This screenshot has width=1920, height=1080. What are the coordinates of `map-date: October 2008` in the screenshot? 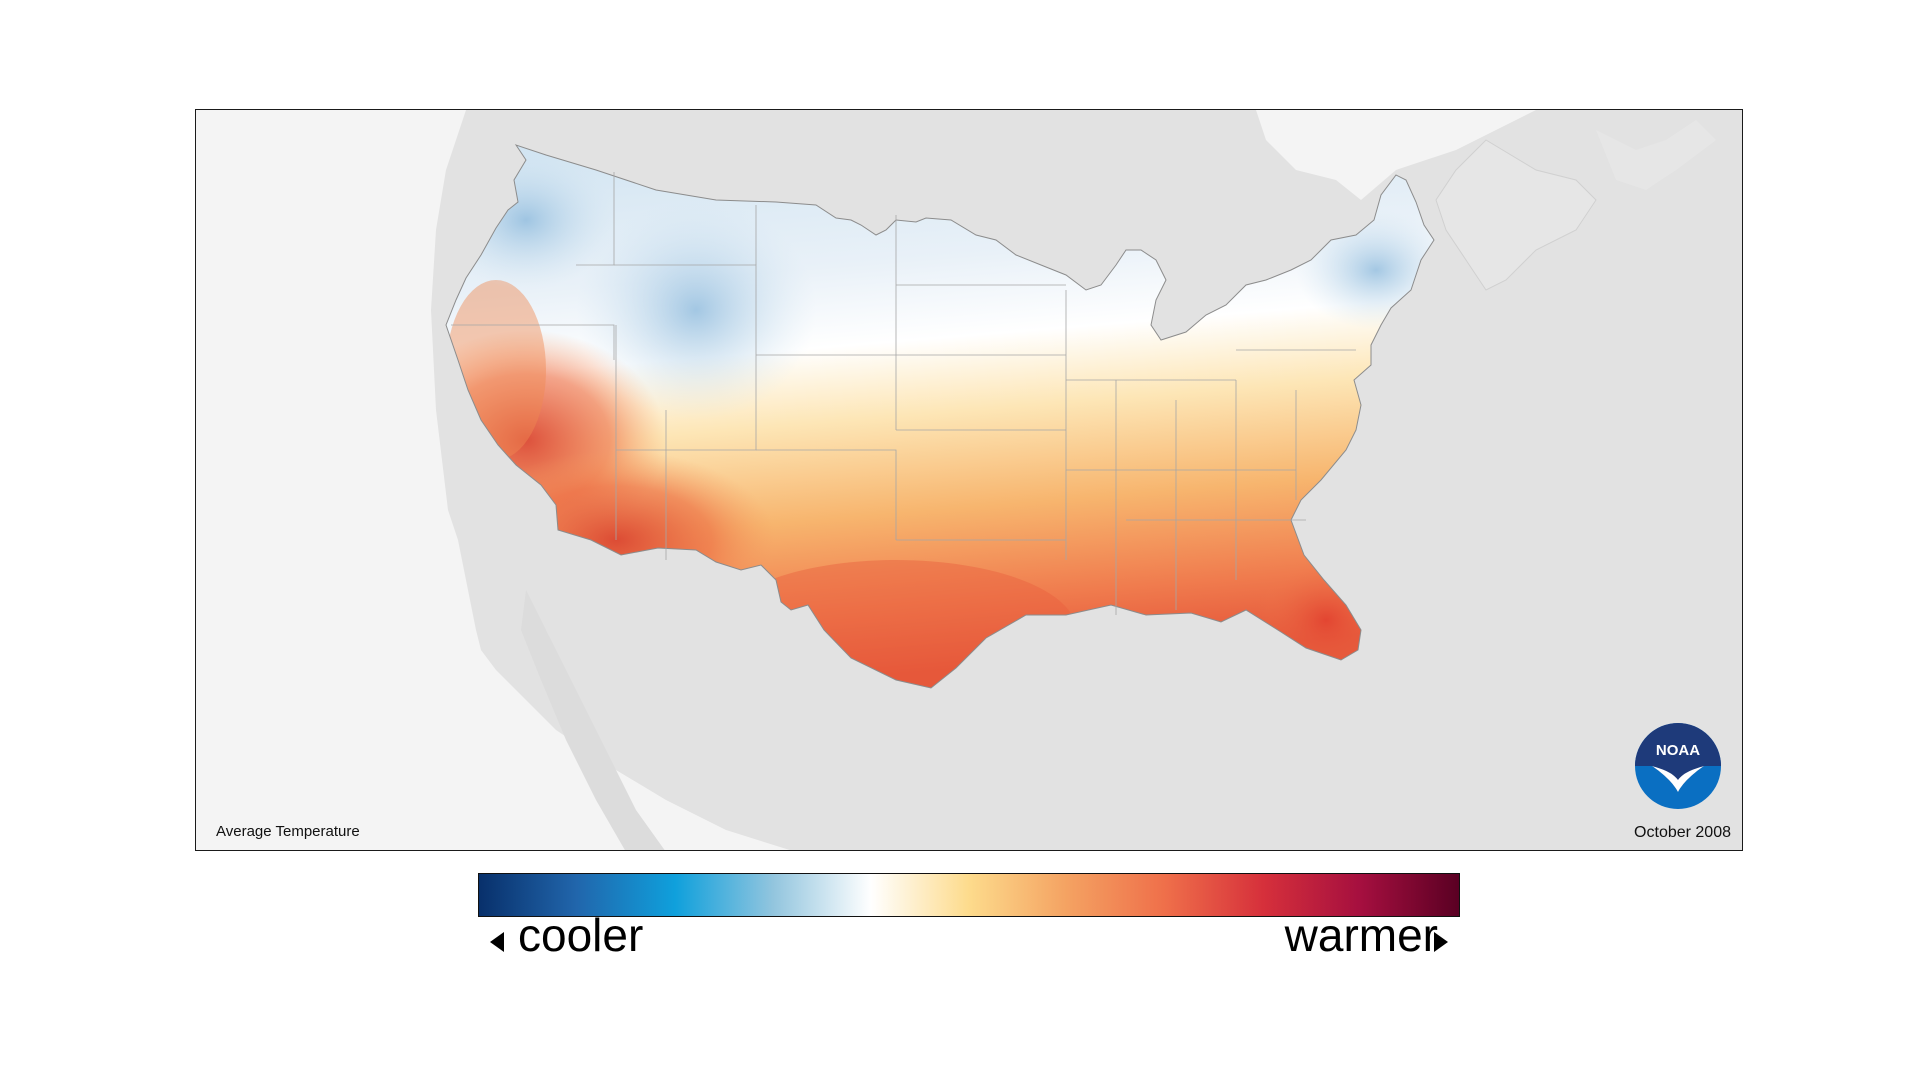 It's located at (1682, 832).